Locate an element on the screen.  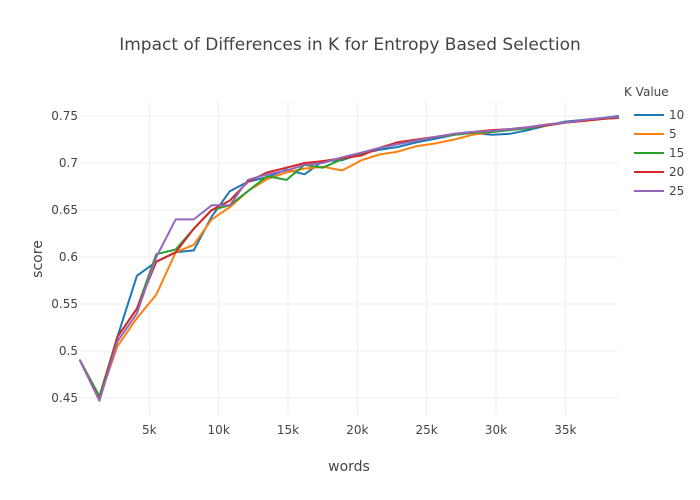
legend-label: 20 is located at coordinates (676, 172).